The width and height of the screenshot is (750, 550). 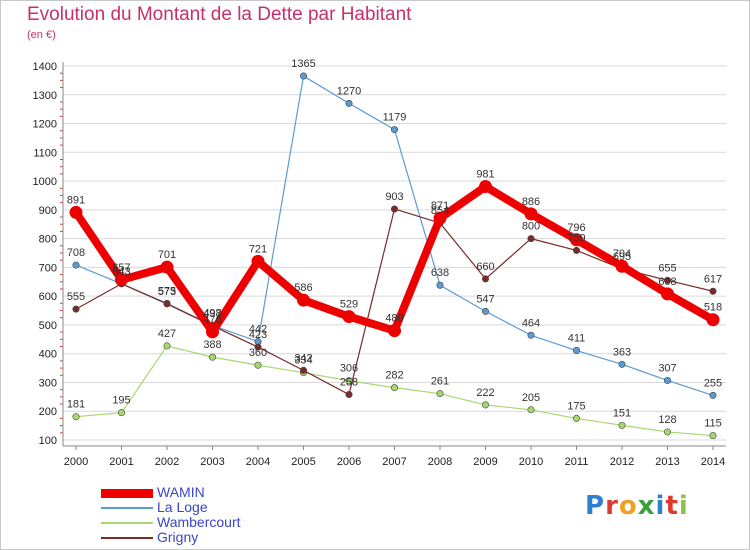 I want to click on data-label: 573, so click(x=167, y=292).